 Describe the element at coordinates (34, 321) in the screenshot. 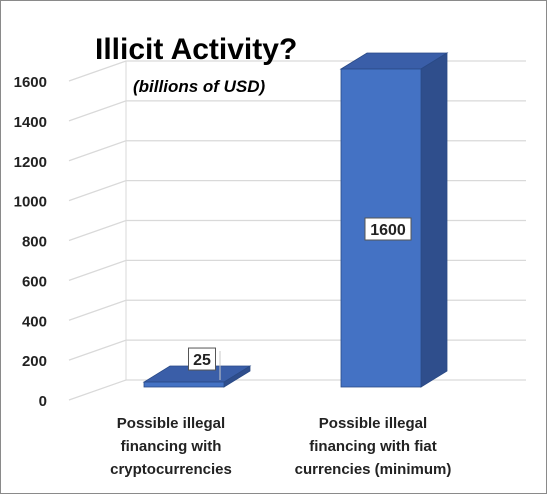

I see `y-tick-label: 400` at that location.